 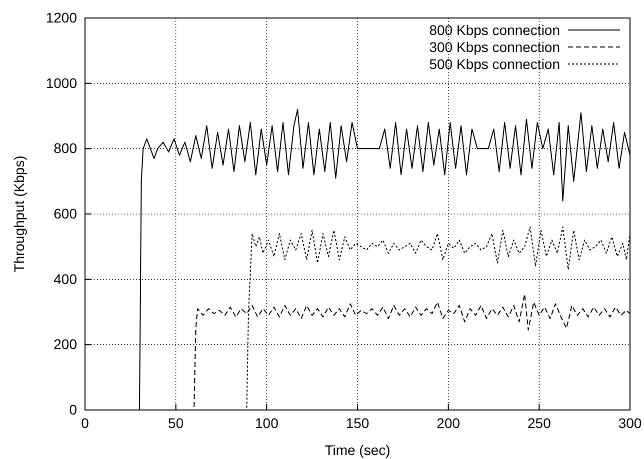 I want to click on x-tick-label: 150, so click(x=358, y=422).